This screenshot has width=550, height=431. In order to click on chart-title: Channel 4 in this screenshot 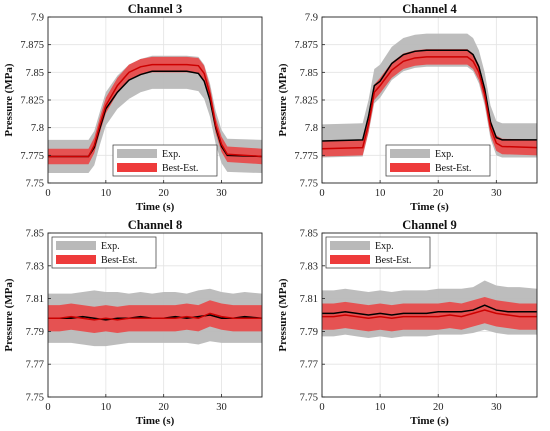, I will do `click(429, 9)`.